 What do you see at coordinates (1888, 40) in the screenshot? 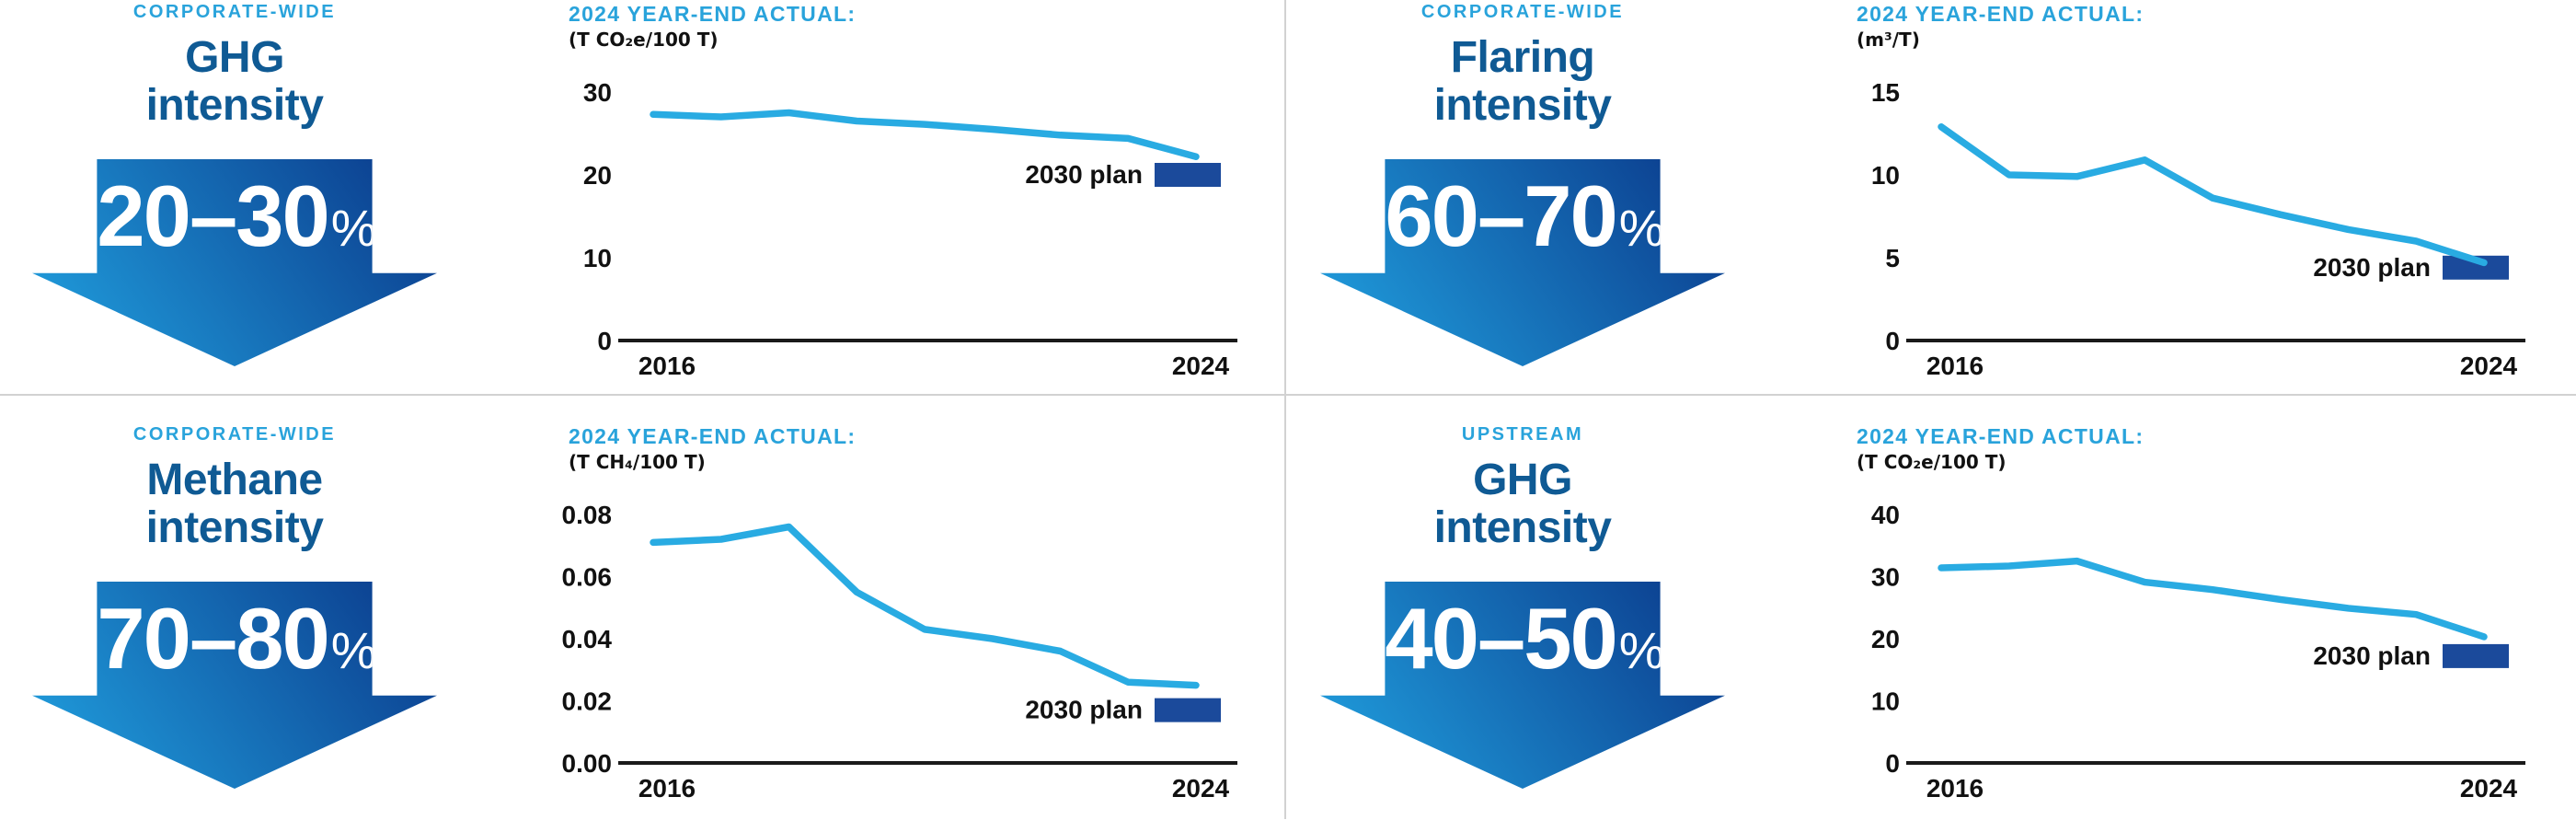
I see `chart-unit: (m³/T)` at bounding box center [1888, 40].